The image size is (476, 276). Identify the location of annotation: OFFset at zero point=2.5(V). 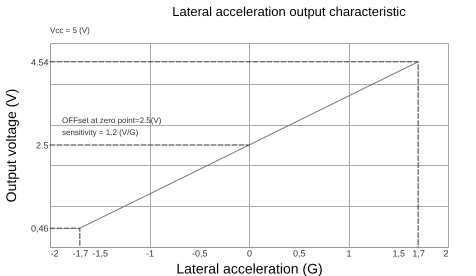
(112, 120).